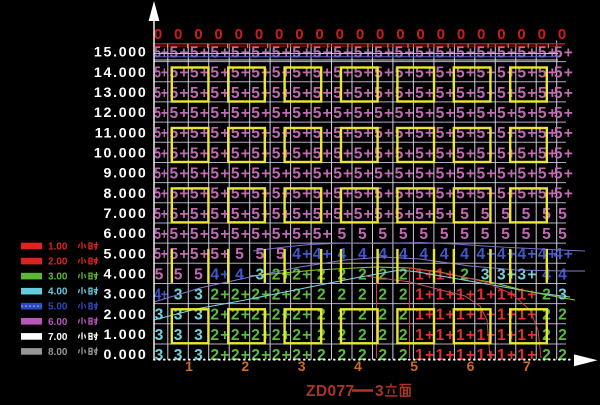 This screenshot has width=600, height=405. I want to click on svg-text: 4.000, so click(125, 275).